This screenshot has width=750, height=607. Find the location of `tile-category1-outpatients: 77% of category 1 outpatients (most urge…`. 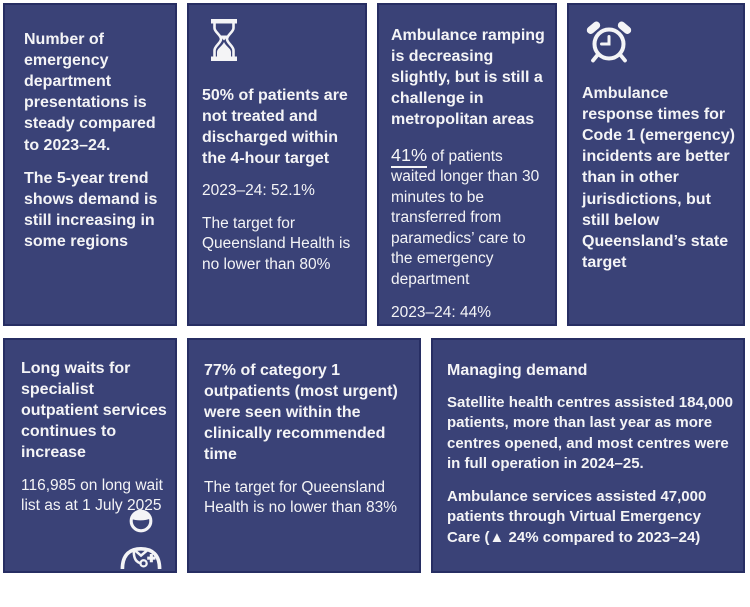

tile-category1-outpatients: 77% of category 1 outpatients (most urge… is located at coordinates (304, 455).